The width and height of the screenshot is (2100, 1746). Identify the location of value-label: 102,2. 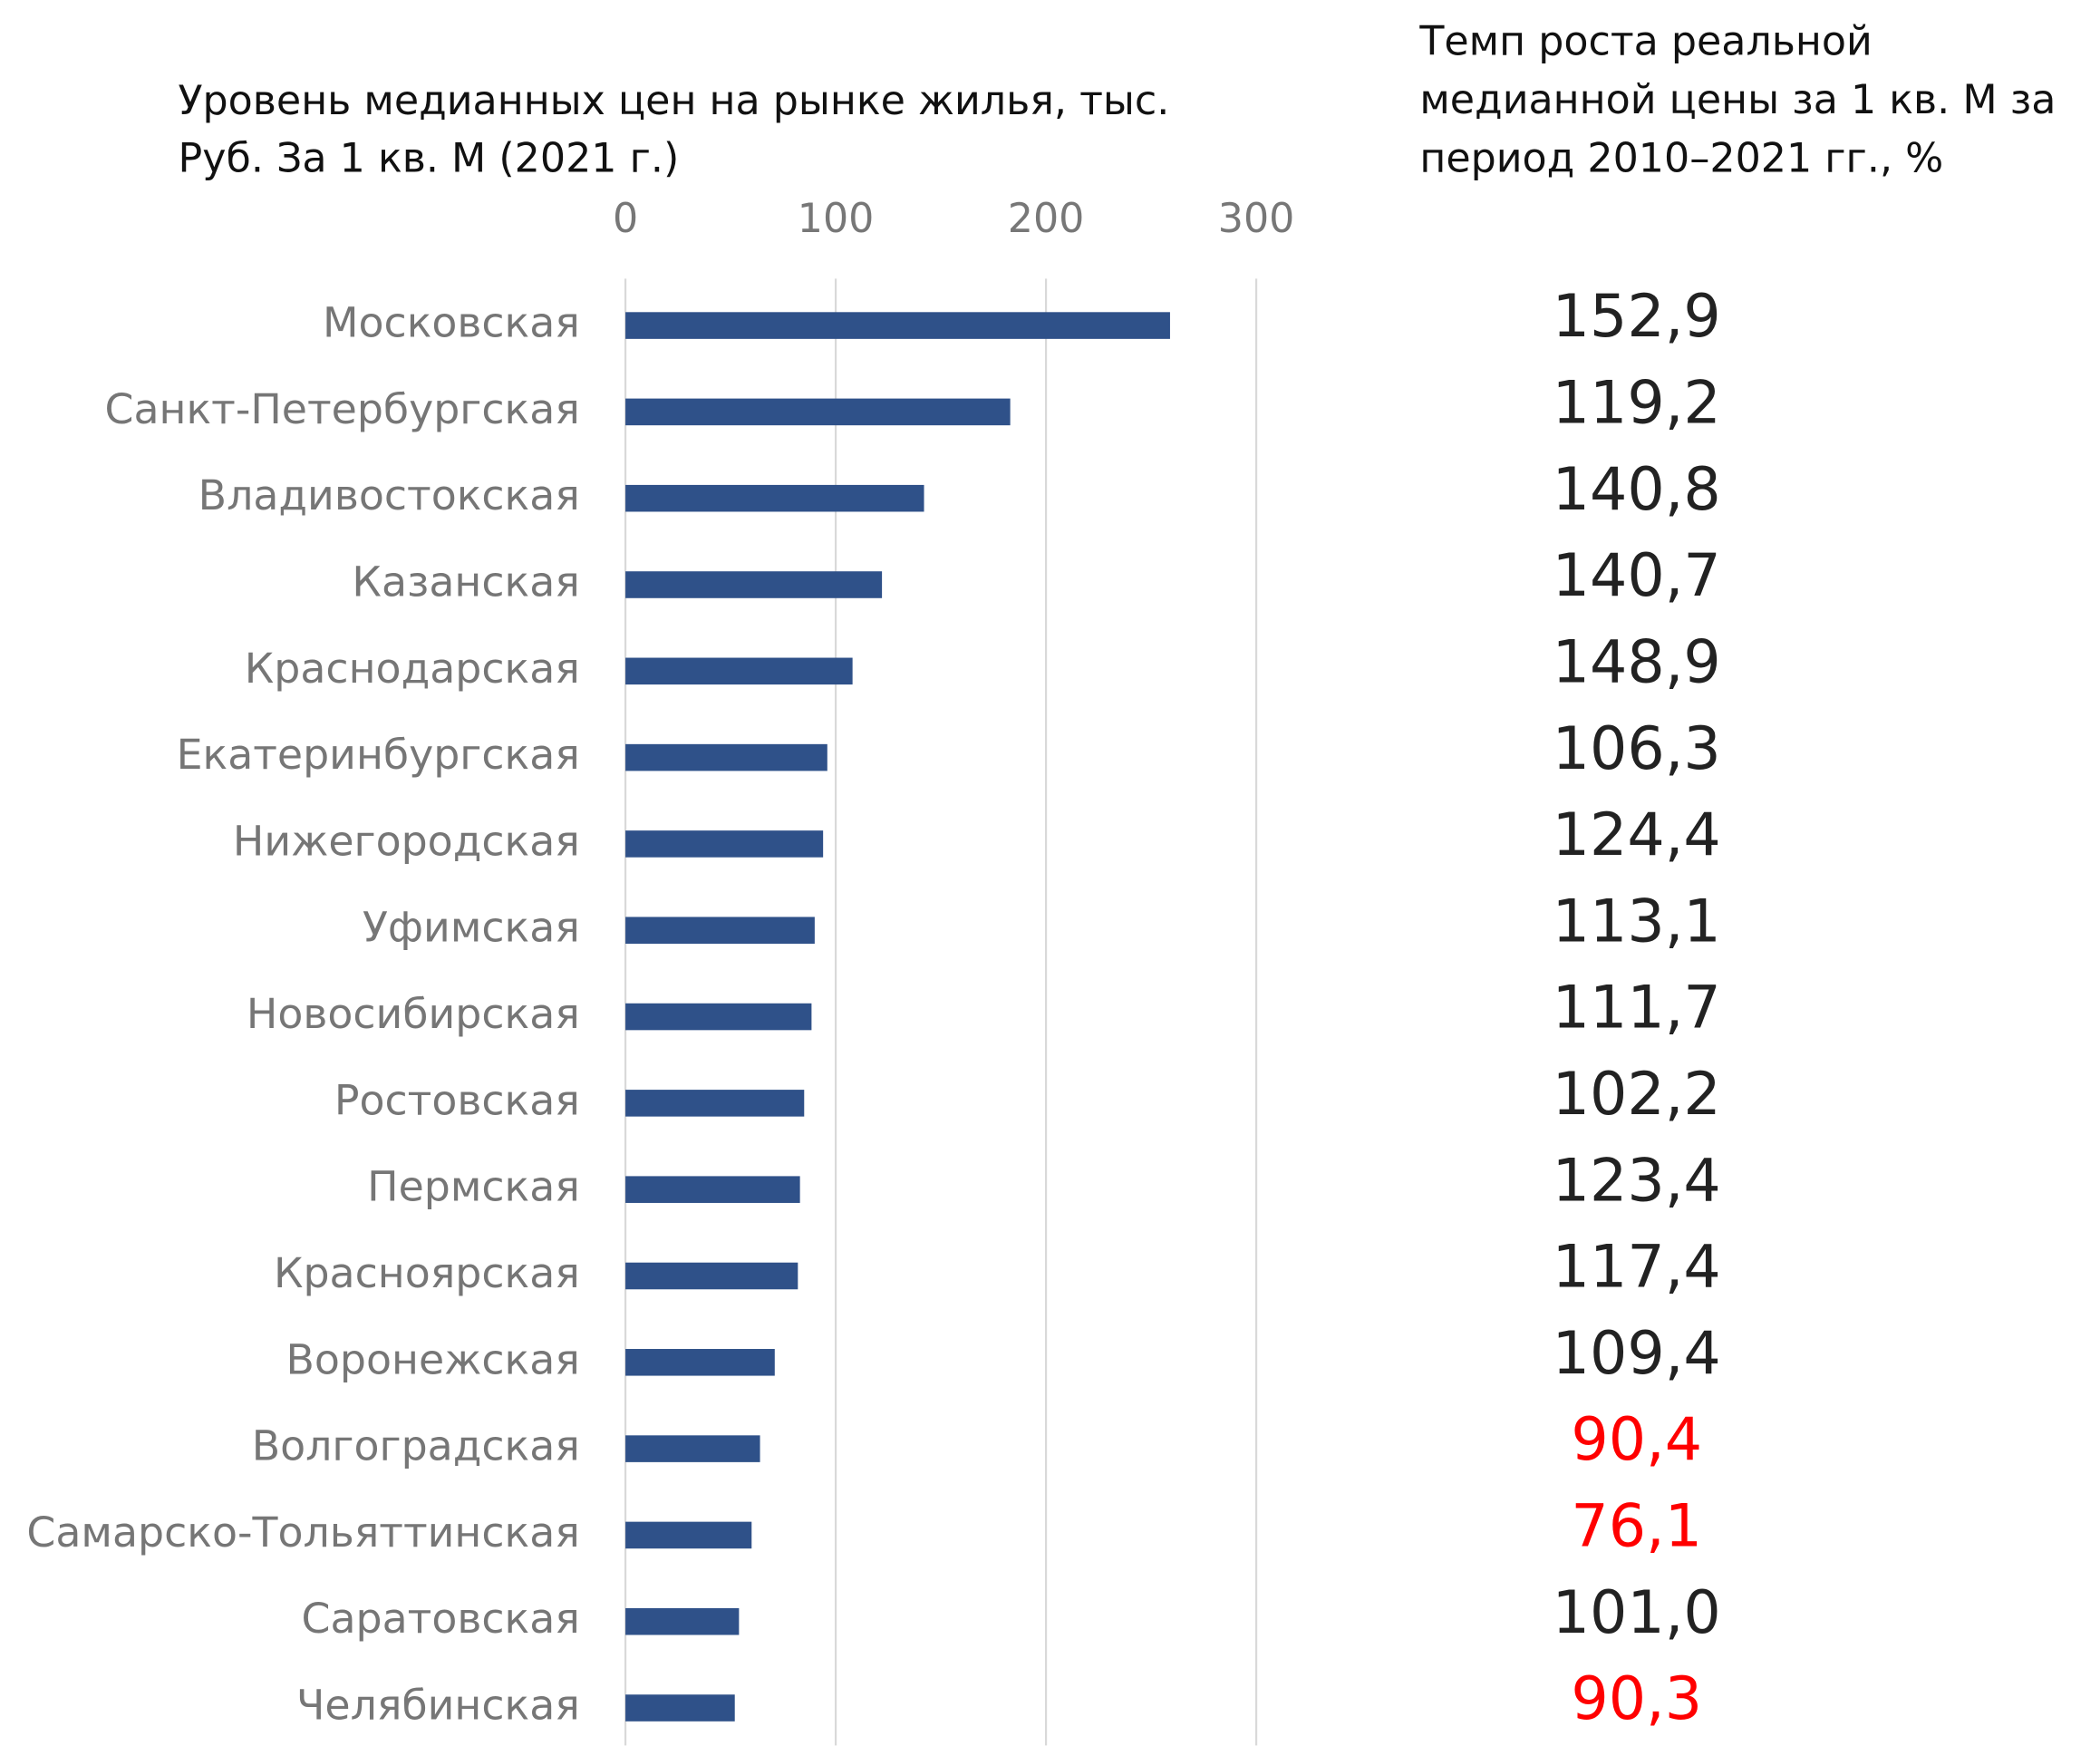
(1637, 1095).